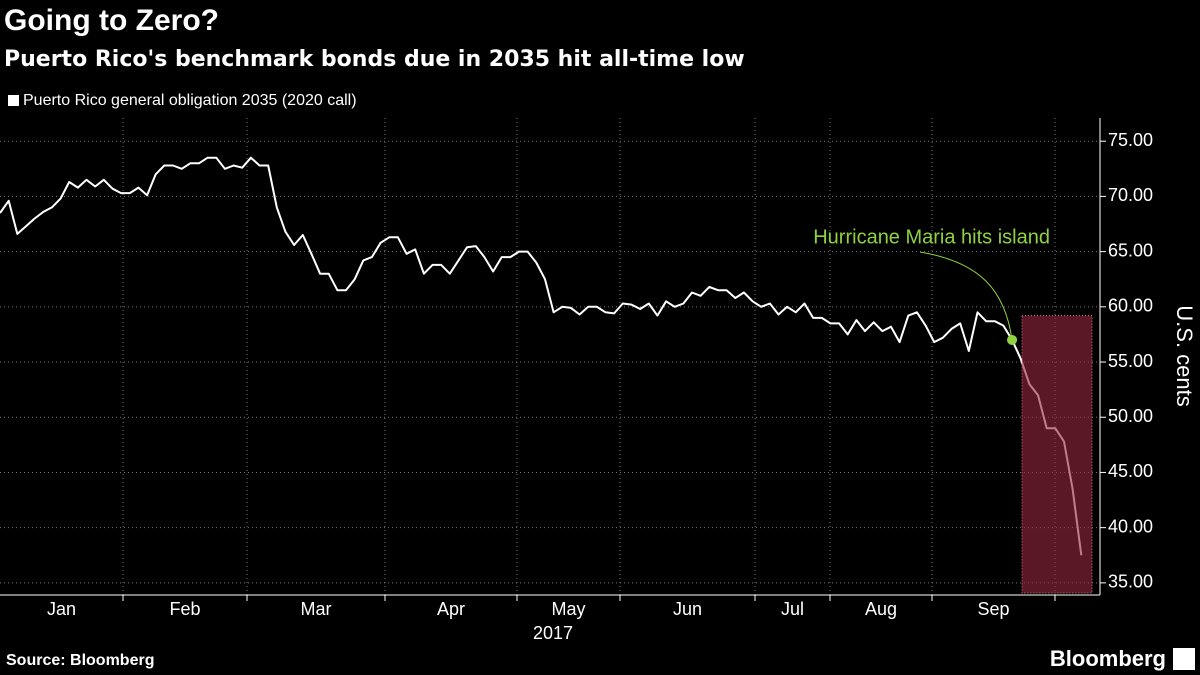  I want to click on y-tick-label: 60.00, so click(1130, 306).